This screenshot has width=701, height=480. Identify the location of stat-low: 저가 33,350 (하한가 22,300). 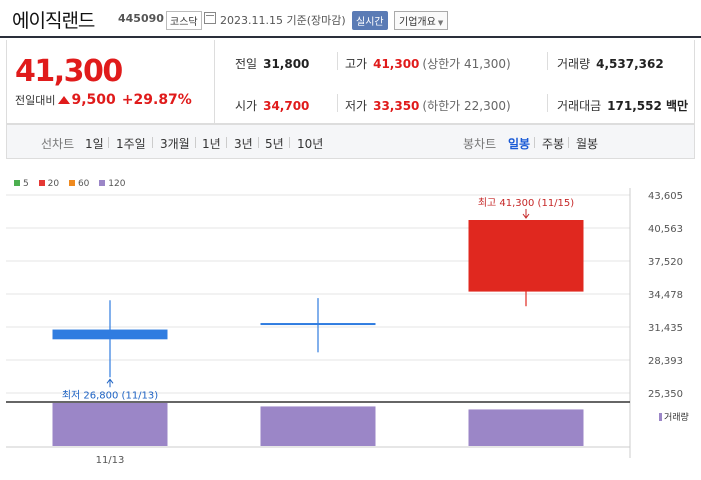
(428, 105).